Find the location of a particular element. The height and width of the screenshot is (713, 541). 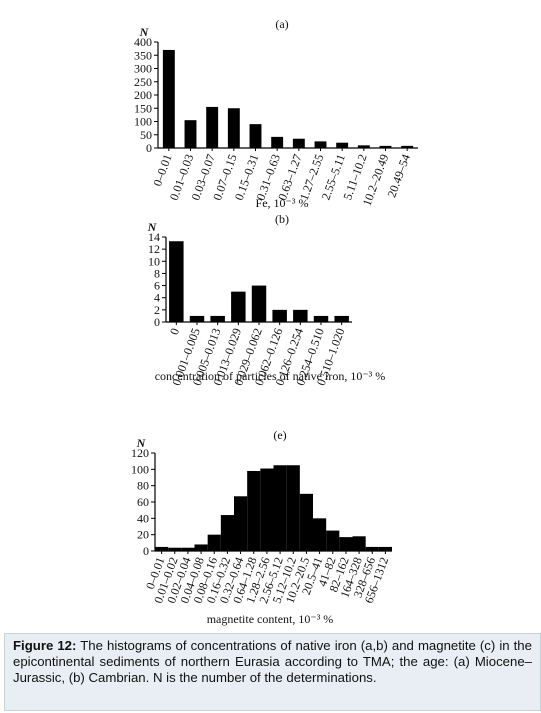

y-tick-label: 10 is located at coordinates (154, 261).